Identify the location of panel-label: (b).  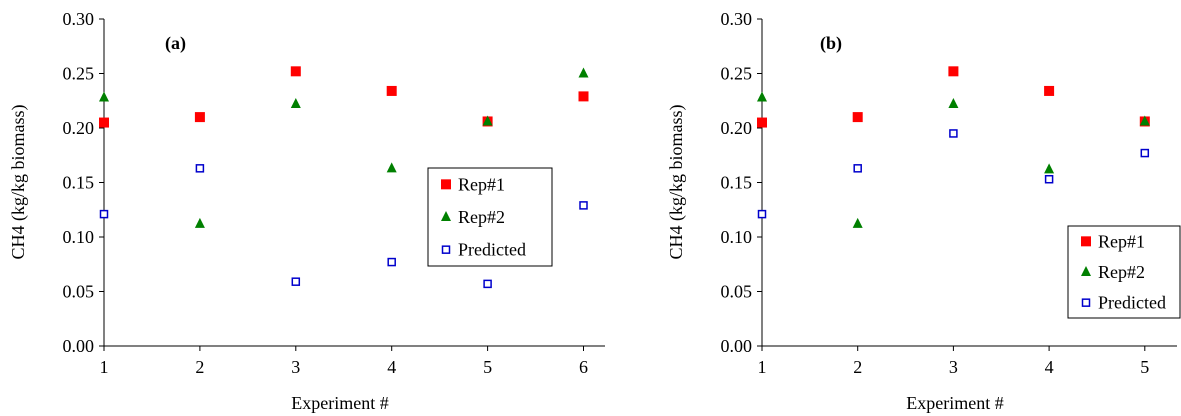
(831, 43).